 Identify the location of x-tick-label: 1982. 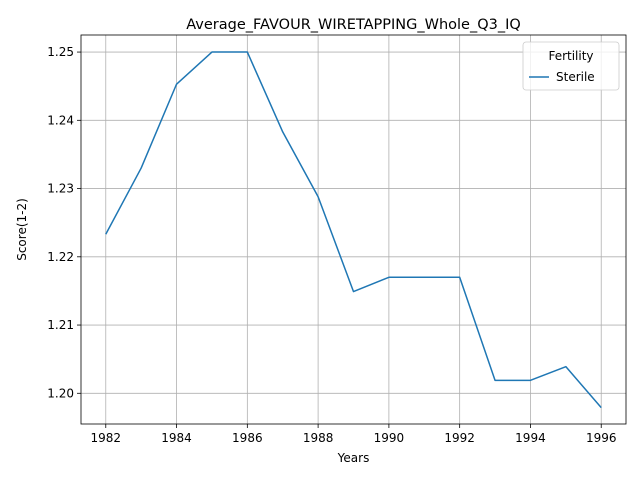
(105, 438).